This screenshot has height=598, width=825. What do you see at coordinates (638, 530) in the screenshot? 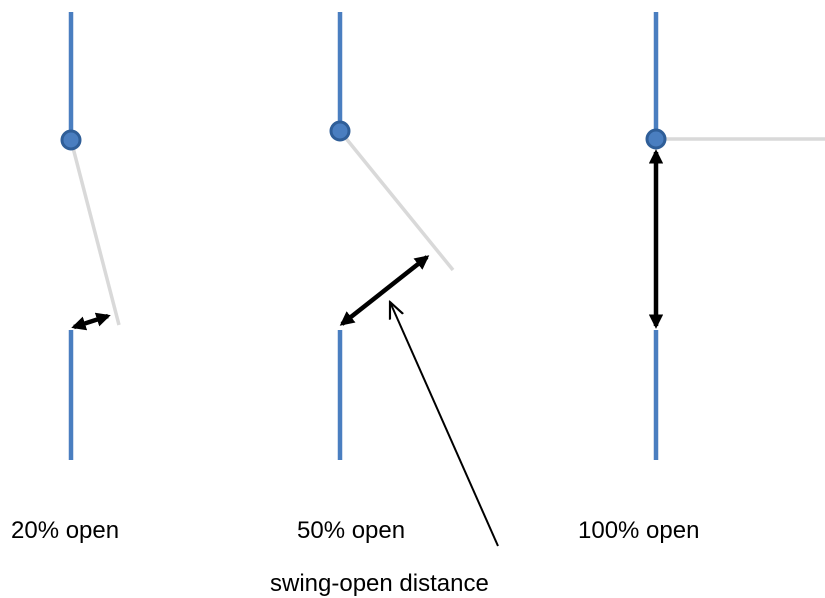
I see `panel-label: 100% open` at bounding box center [638, 530].